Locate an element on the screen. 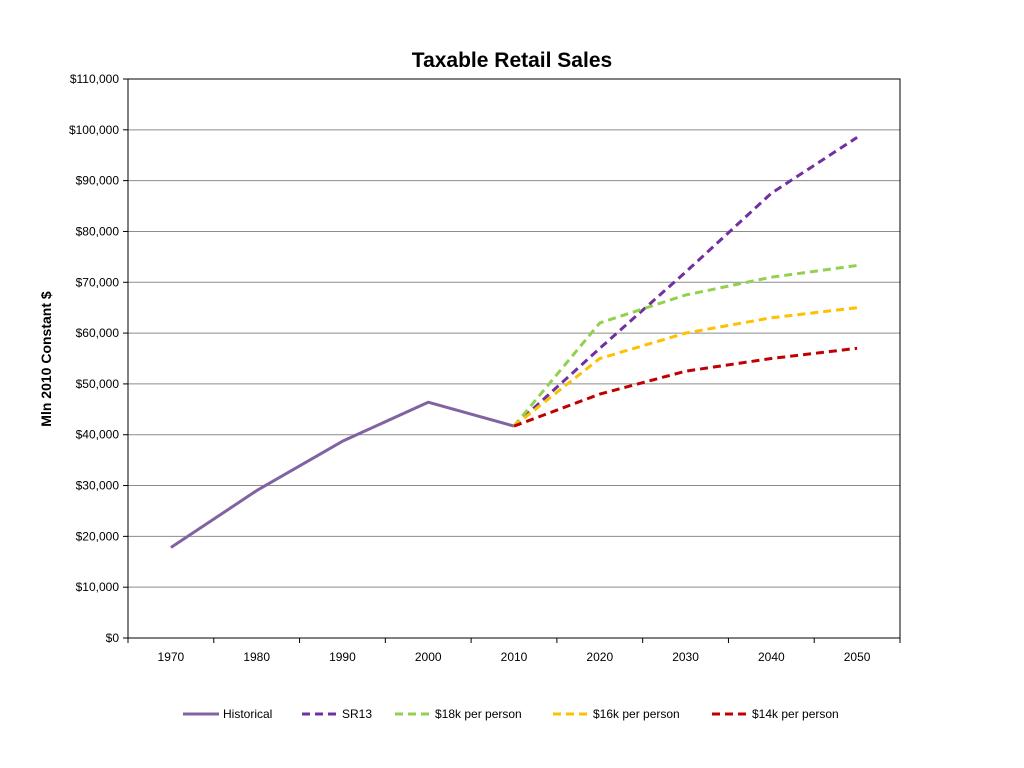  x-axis: 1970 1980 1990 2000 2010 2020 2030 2040 2050 is located at coordinates (514, 651).